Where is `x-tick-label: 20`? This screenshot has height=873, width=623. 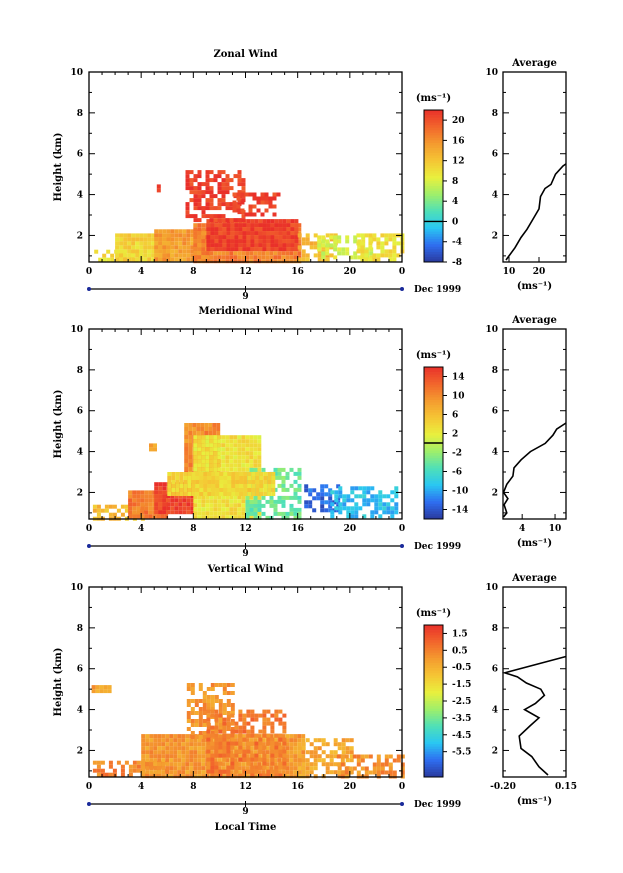 x-tick-label: 20 is located at coordinates (350, 272).